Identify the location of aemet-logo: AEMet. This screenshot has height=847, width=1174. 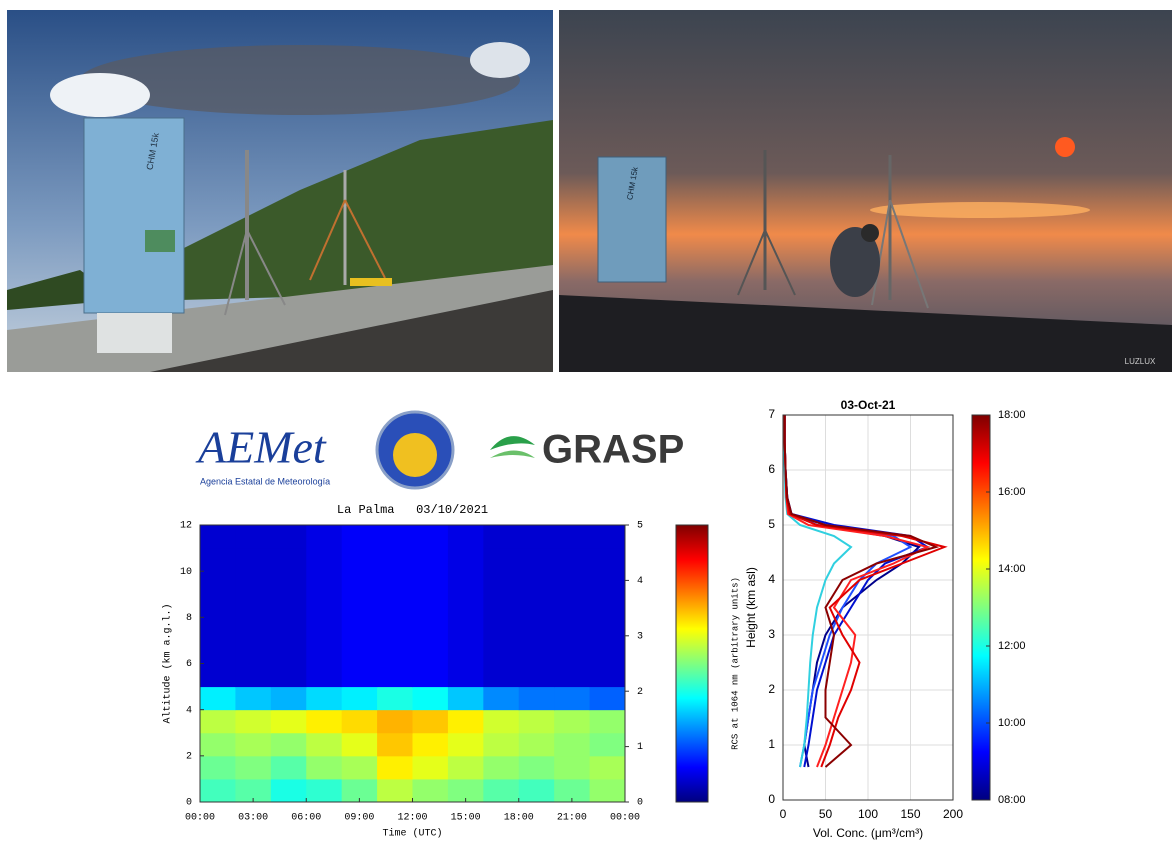
(261, 447).